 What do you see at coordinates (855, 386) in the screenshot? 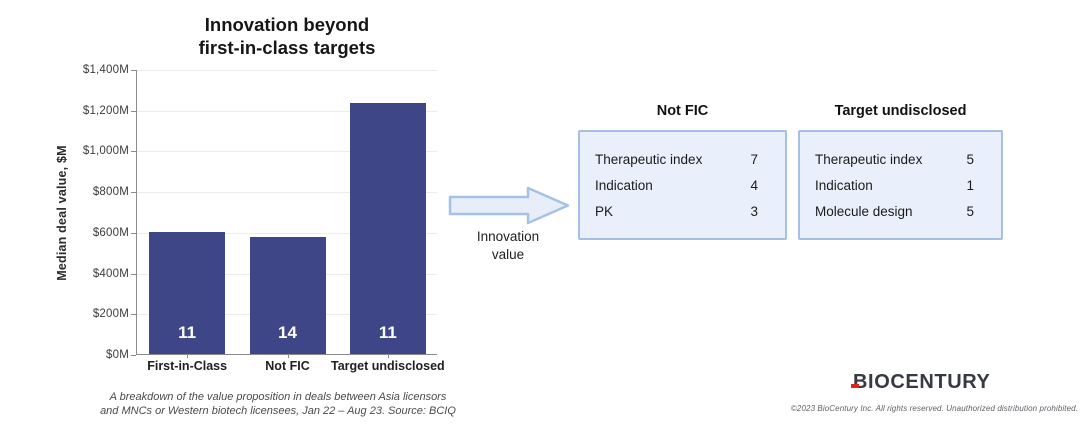
I see `logo-red-accent-icon` at bounding box center [855, 386].